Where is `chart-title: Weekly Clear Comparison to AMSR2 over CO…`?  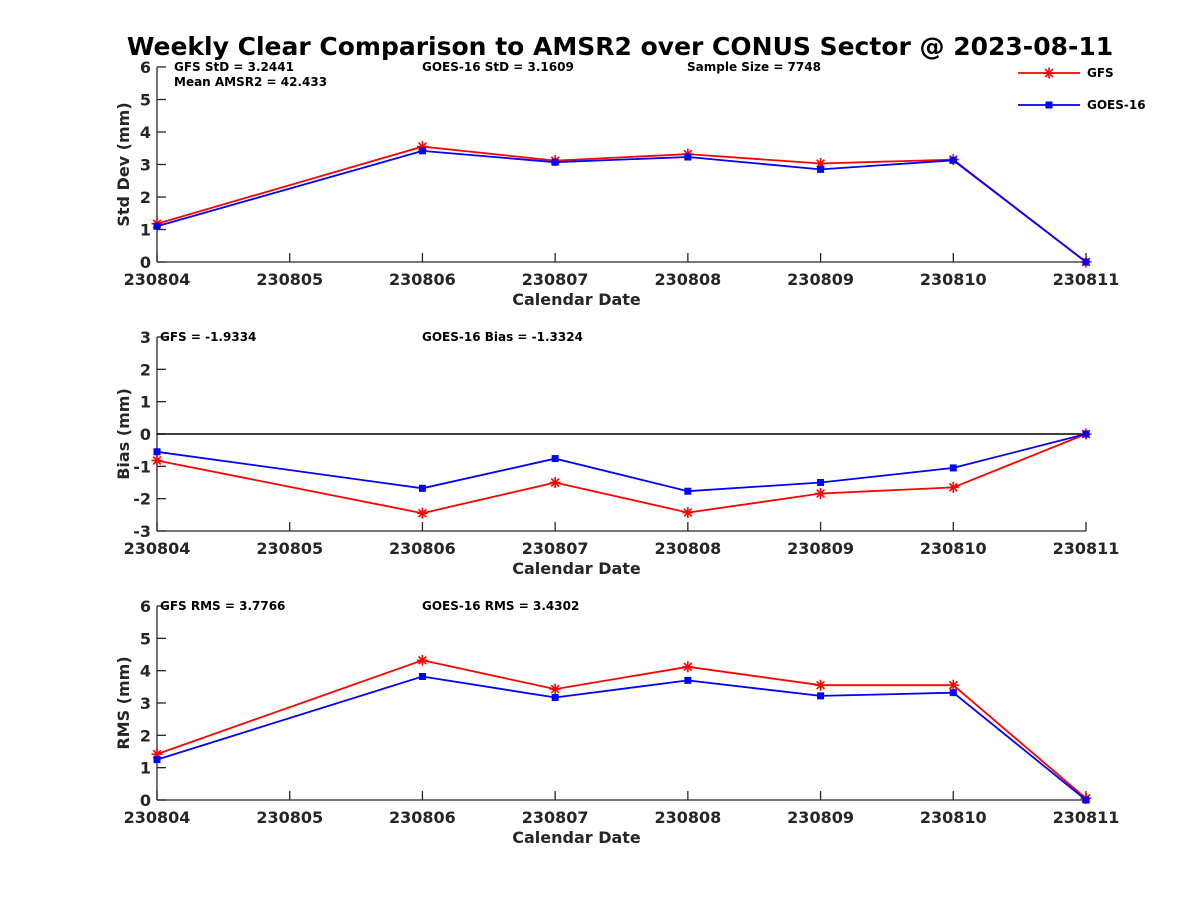 chart-title: Weekly Clear Comparison to AMSR2 over CO… is located at coordinates (620, 46).